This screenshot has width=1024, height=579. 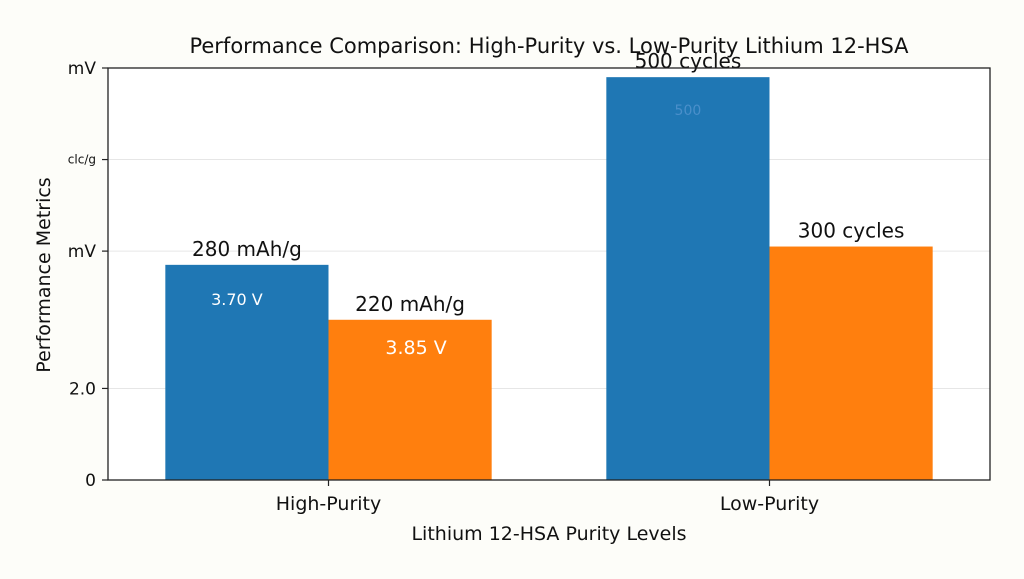 I want to click on y-tick-label: 2.0, so click(x=82, y=389).